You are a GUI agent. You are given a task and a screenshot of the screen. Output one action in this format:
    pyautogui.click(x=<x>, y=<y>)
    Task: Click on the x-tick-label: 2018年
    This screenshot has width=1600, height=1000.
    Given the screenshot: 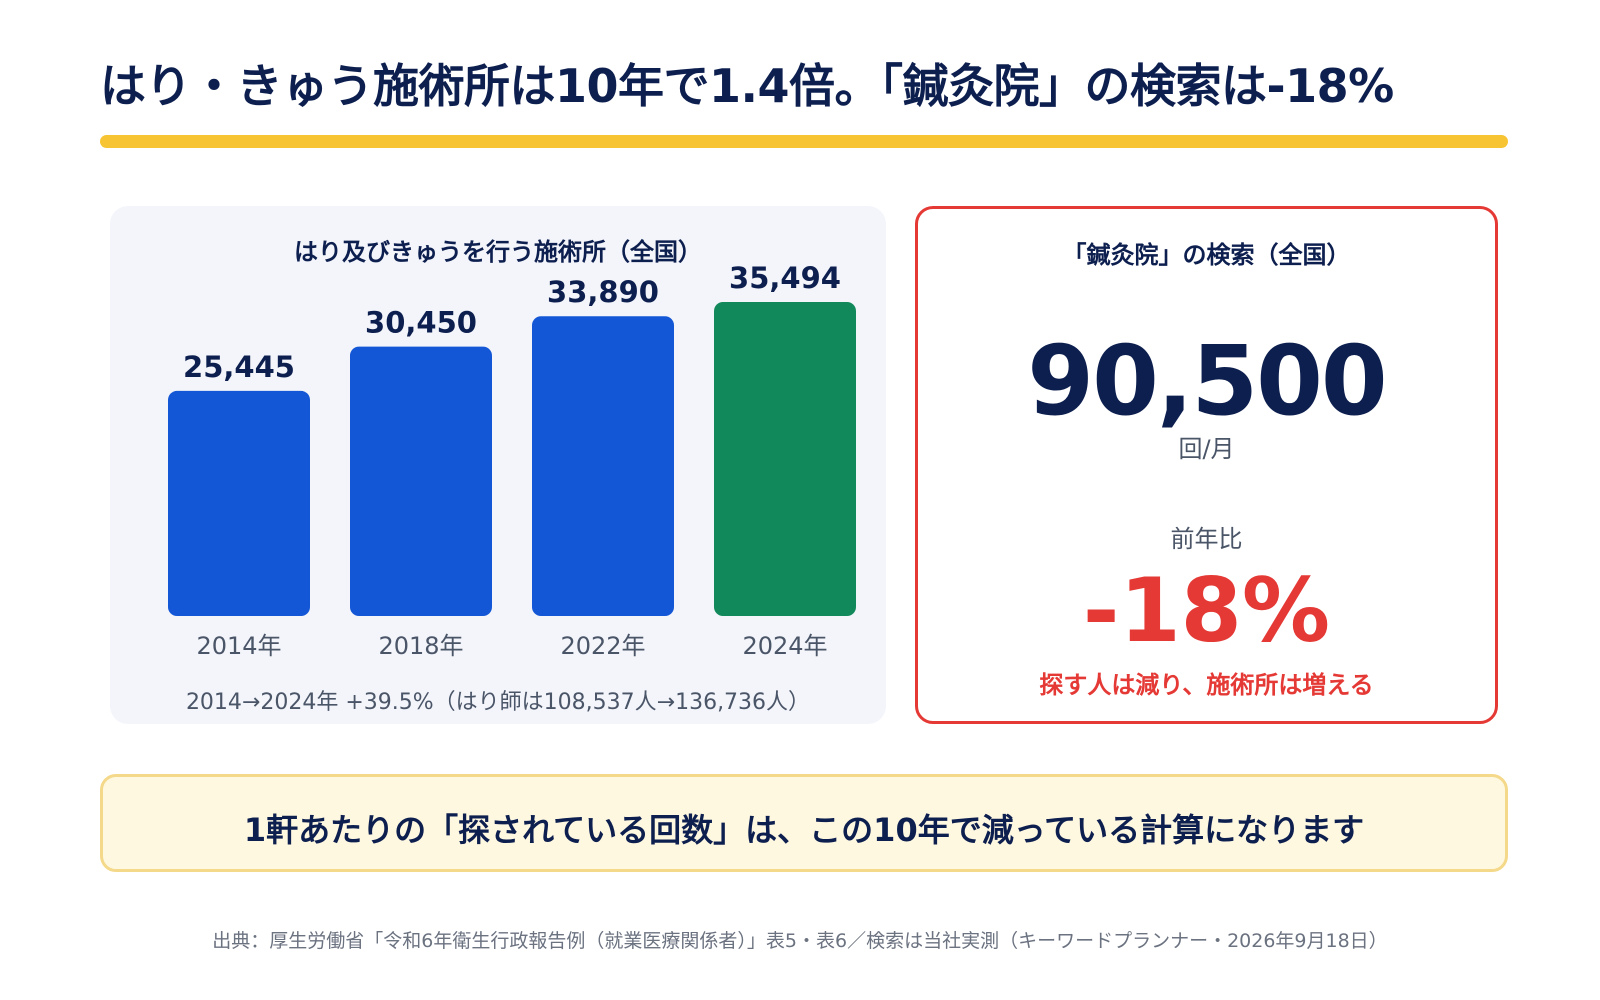 What is the action you would take?
    pyautogui.click(x=420, y=646)
    